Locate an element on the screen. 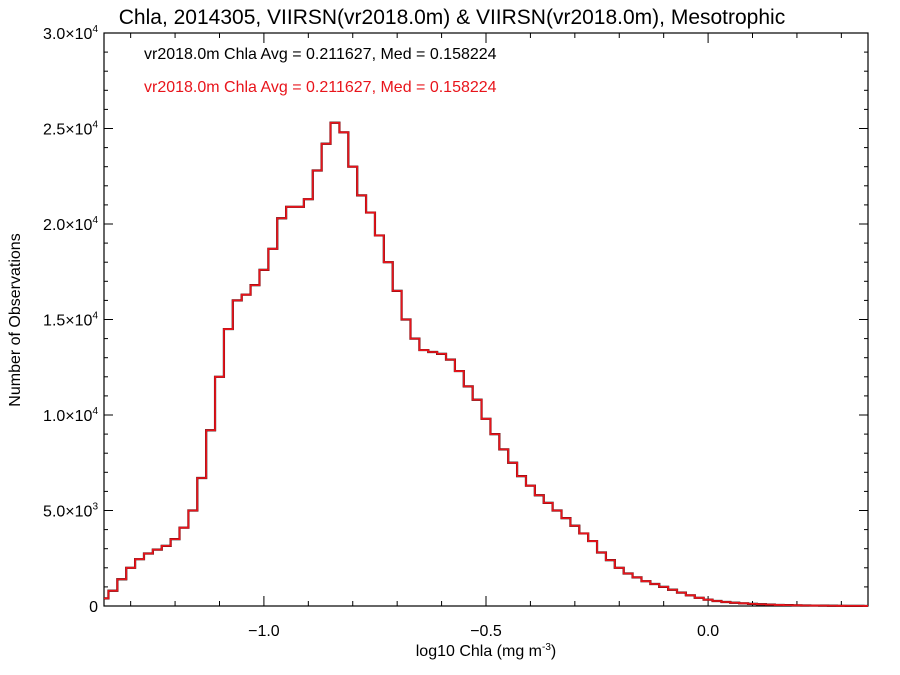 The image size is (900, 675). x-axis-label-end: ) is located at coordinates (553, 651).